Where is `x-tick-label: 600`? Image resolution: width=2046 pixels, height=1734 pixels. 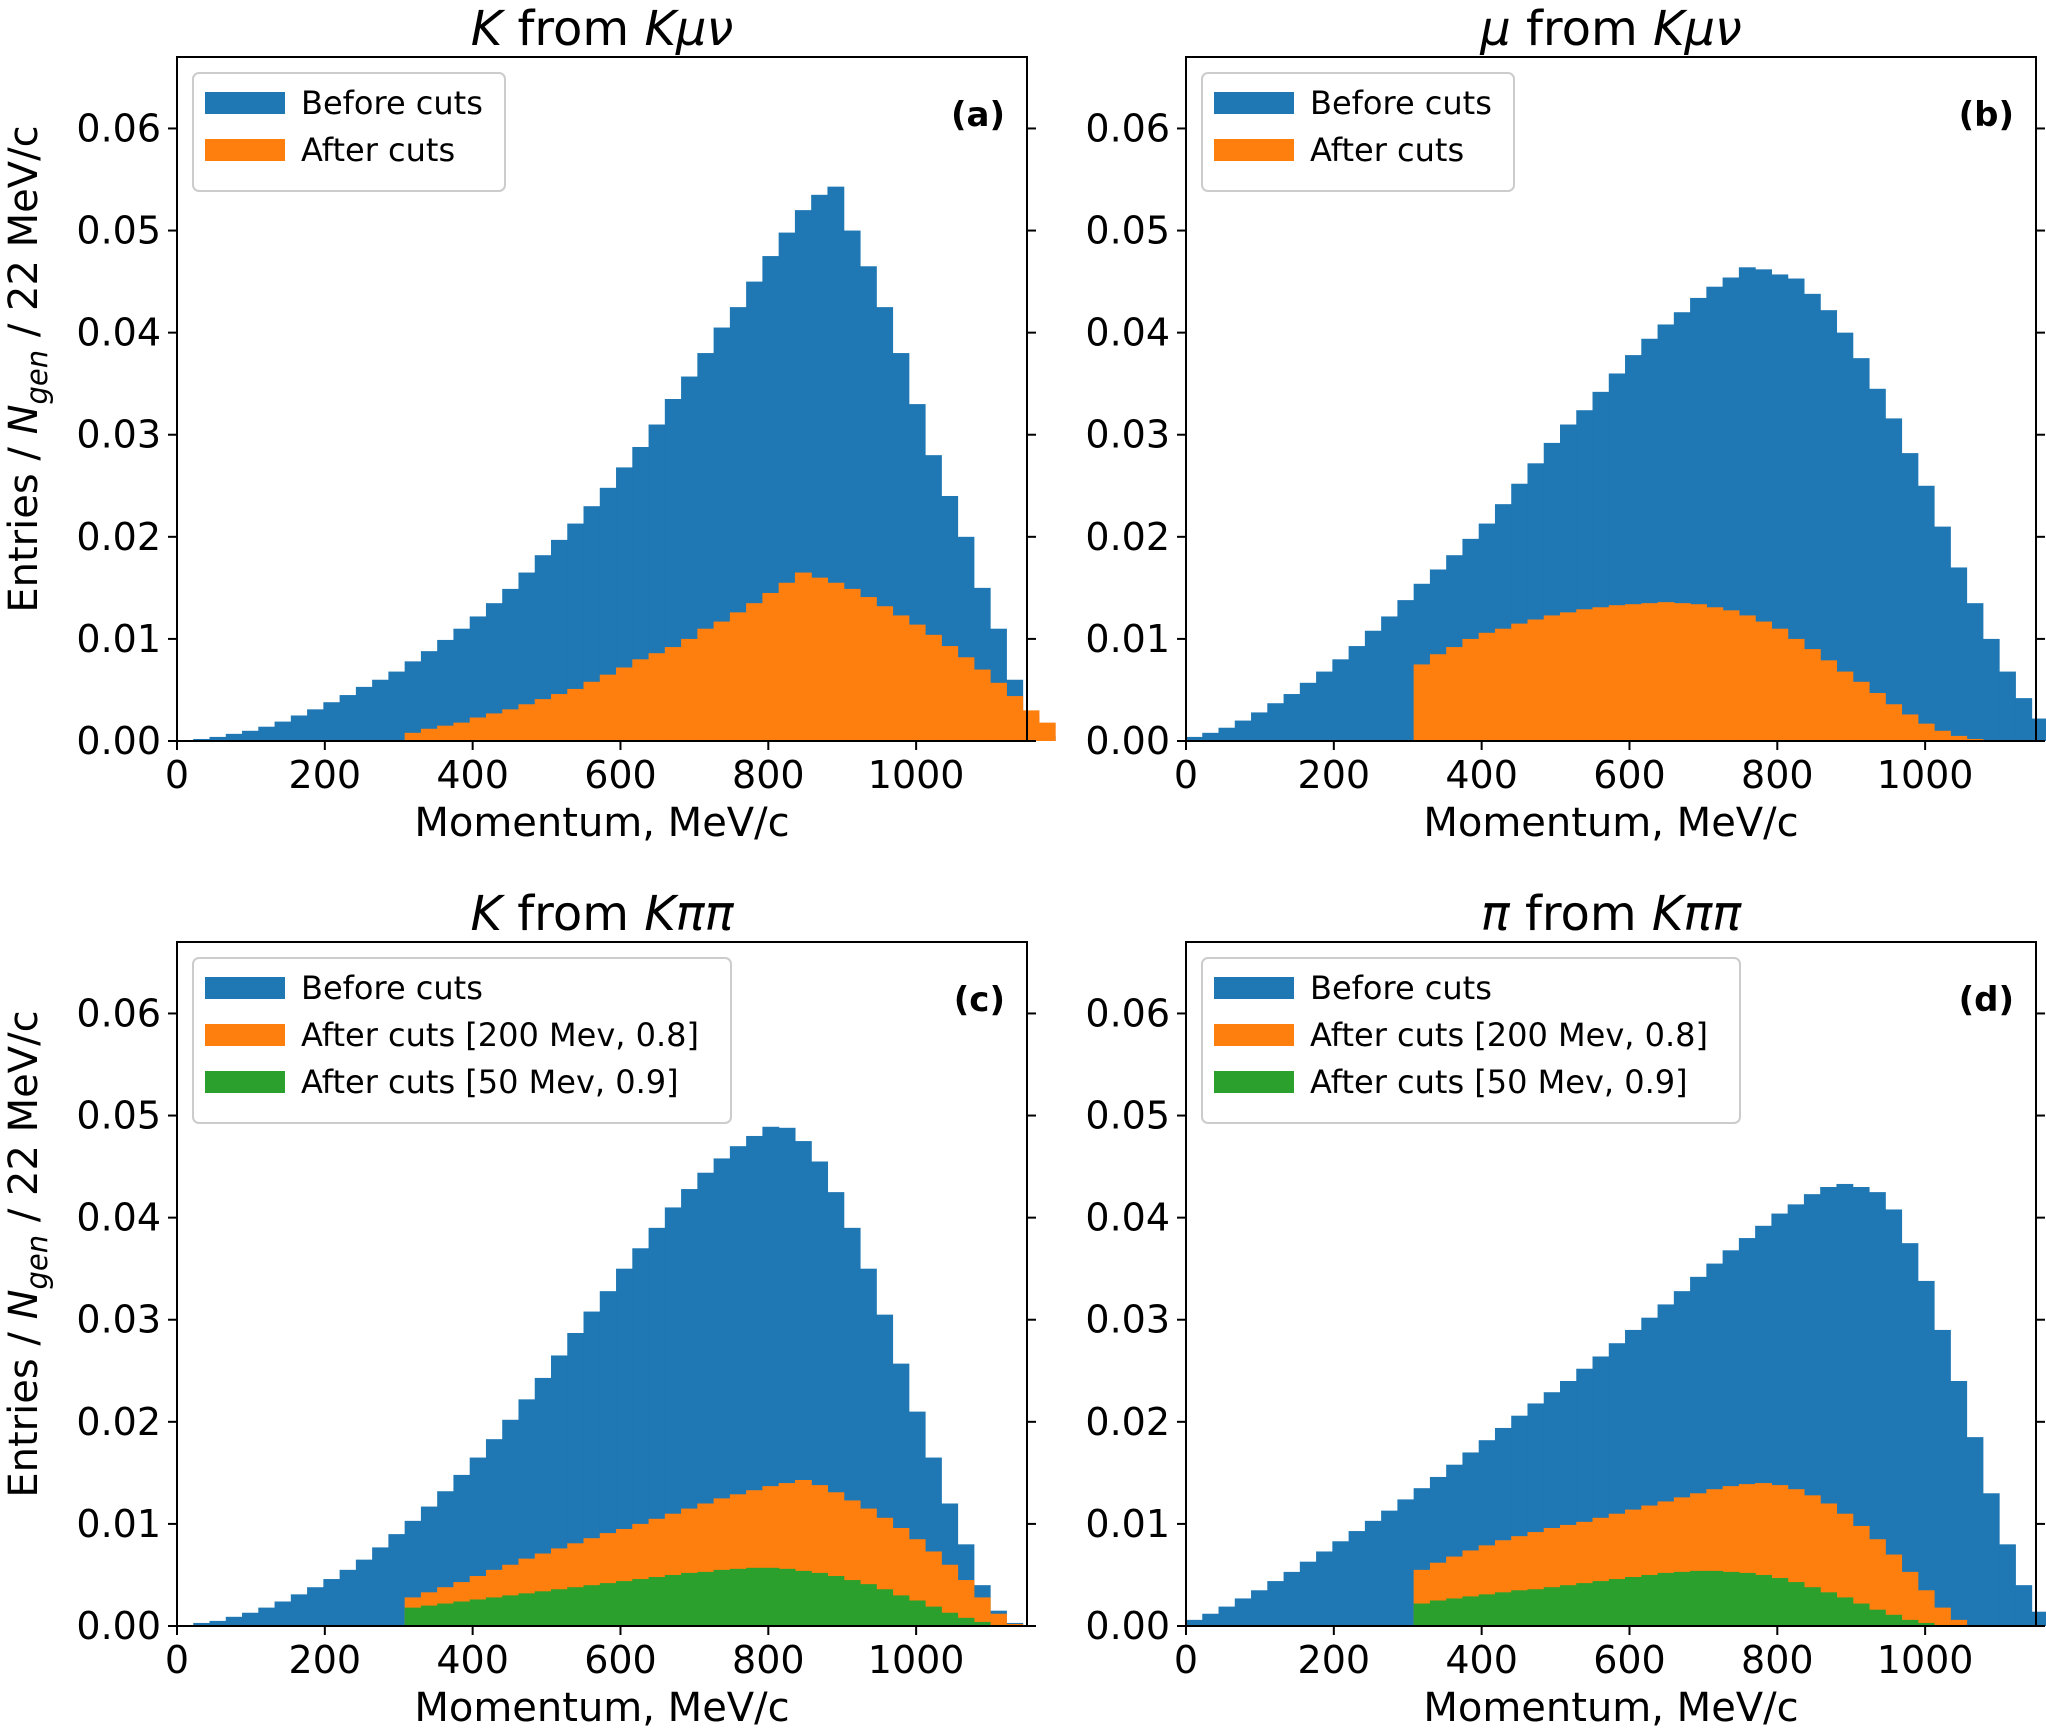
x-tick-label: 600 is located at coordinates (1629, 1660).